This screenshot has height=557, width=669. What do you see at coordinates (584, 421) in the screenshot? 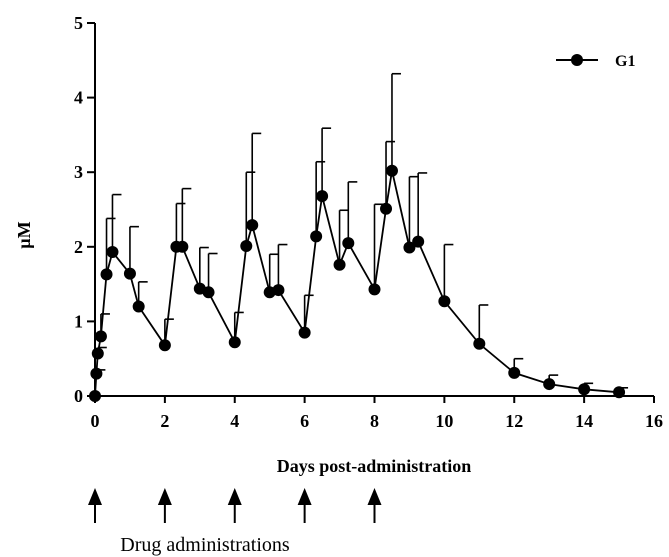
I see `x-tick-label: 14` at bounding box center [584, 421].